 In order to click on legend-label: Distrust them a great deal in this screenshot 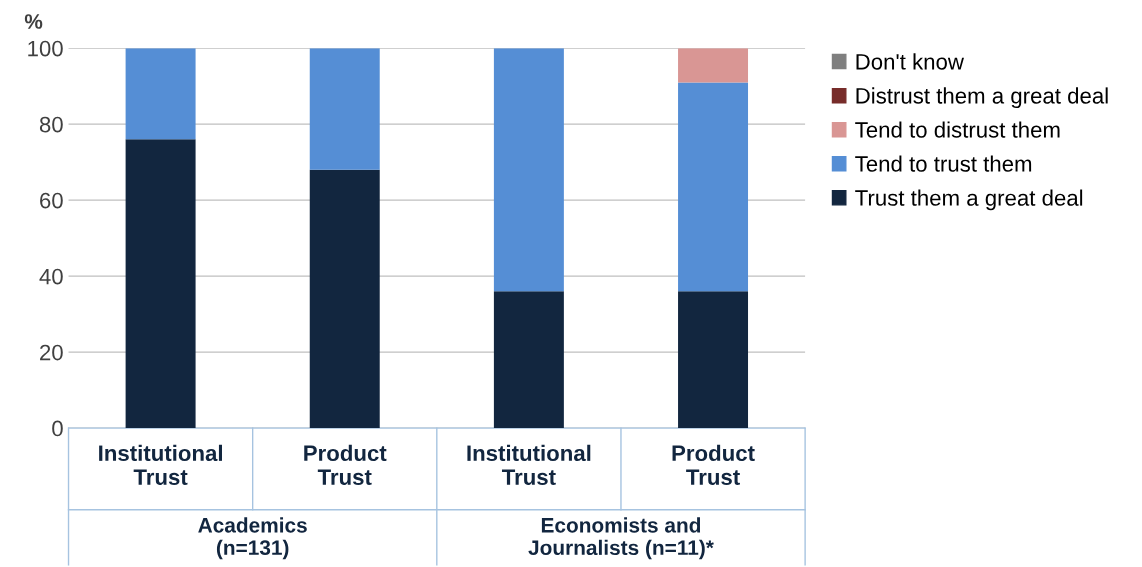, I will do `click(982, 98)`.